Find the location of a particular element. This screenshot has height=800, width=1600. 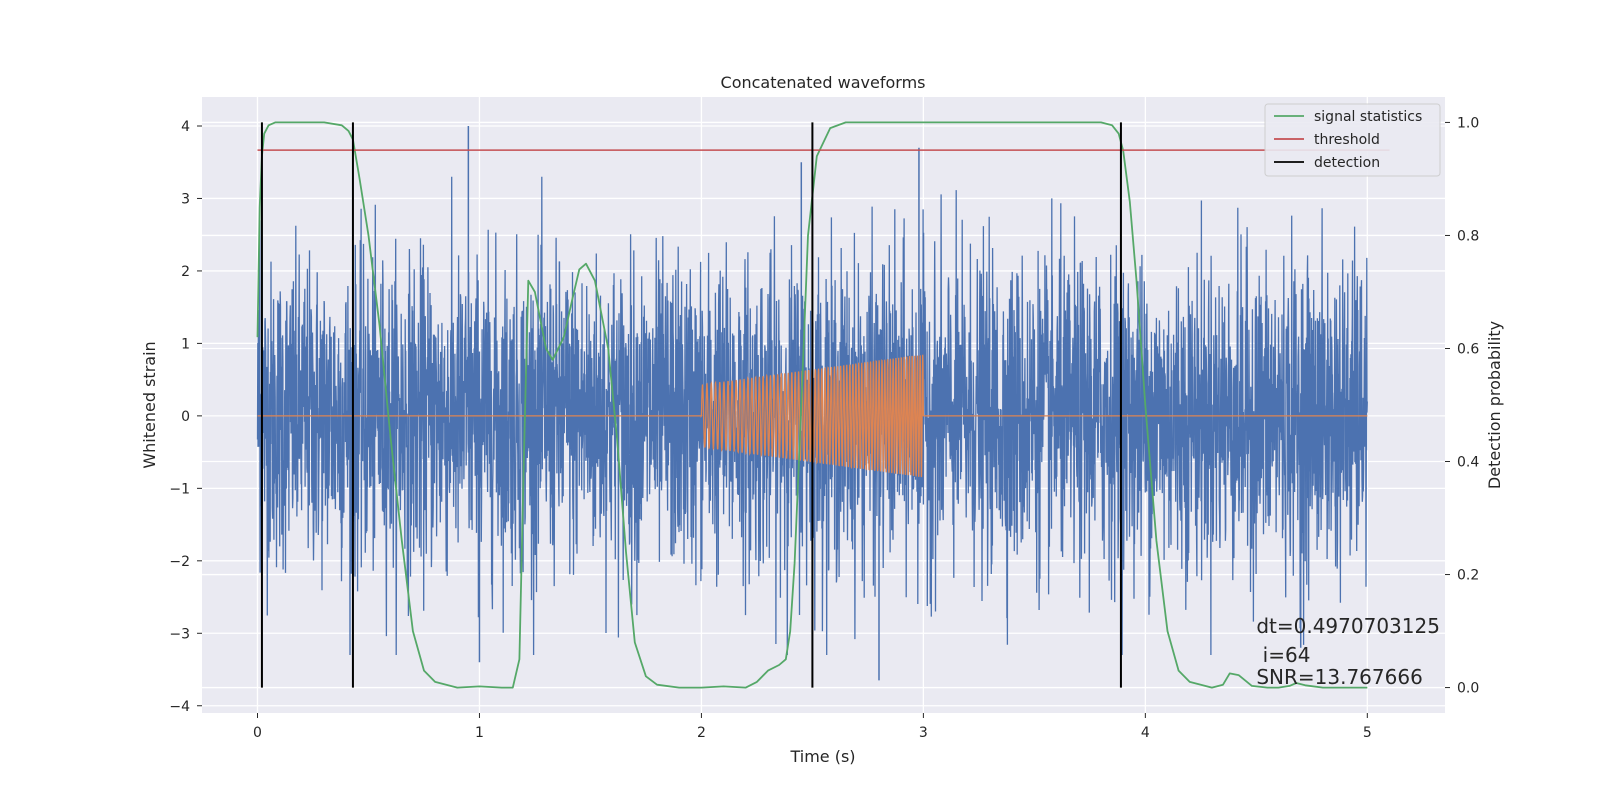

legend: signal statistics threshold detection is located at coordinates (1352, 140).